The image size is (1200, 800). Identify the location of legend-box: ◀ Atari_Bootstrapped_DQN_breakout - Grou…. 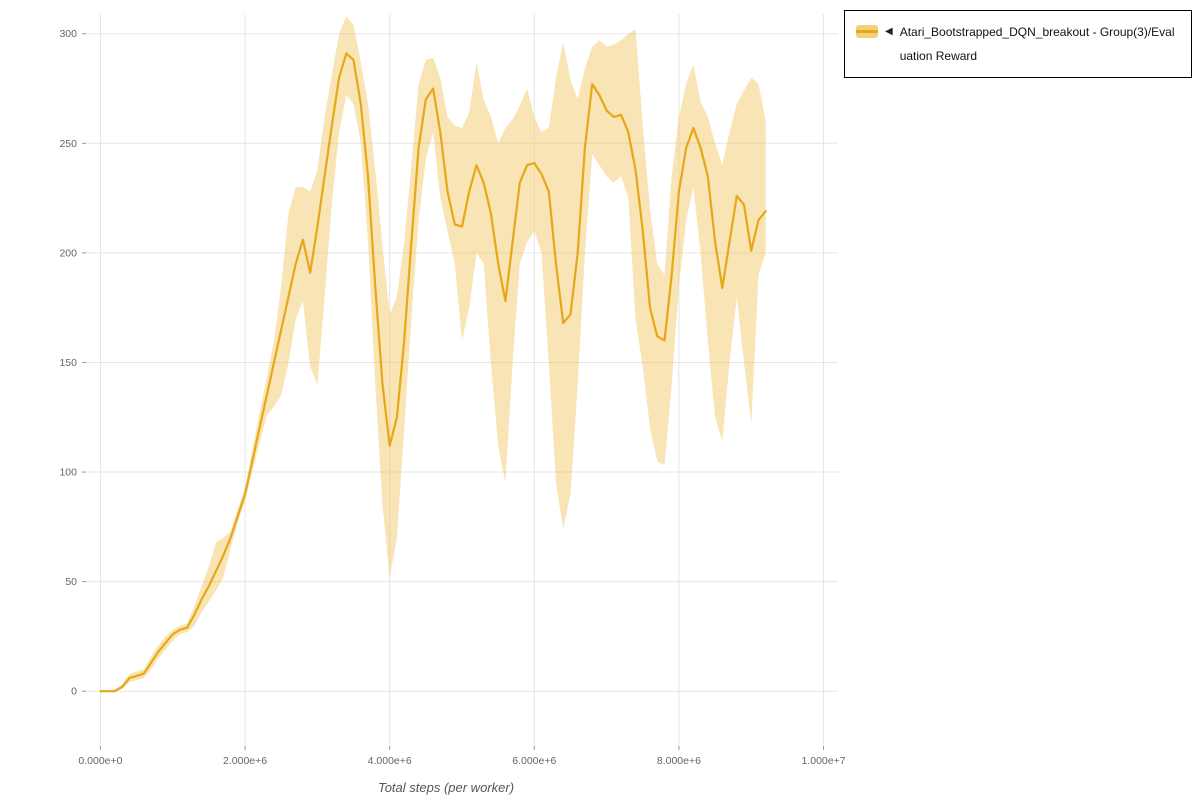
(1018, 44).